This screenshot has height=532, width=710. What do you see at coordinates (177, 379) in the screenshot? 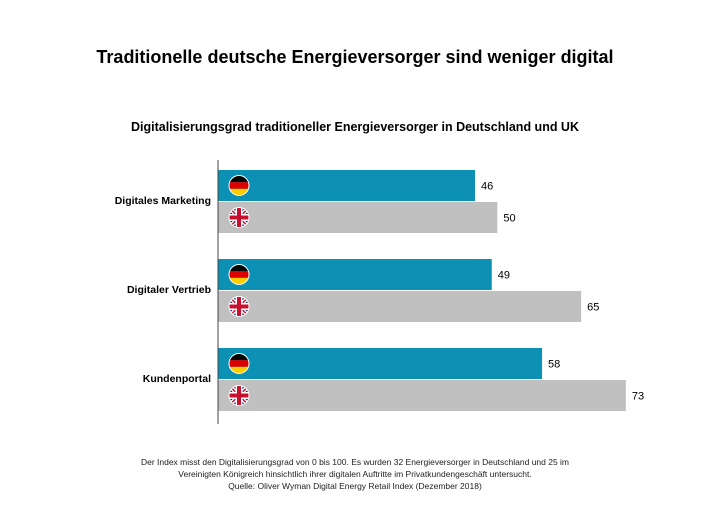
I see `category-label: Kundenportal` at bounding box center [177, 379].